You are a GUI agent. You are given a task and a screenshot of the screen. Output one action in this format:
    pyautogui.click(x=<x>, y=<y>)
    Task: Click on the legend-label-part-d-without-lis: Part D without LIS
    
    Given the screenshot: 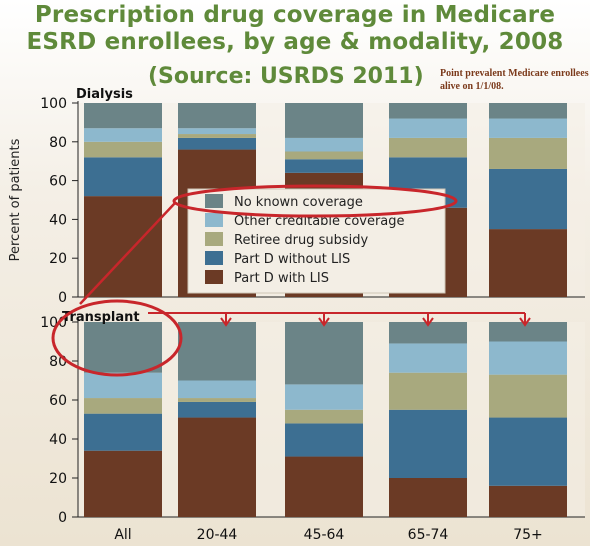 What is the action you would take?
    pyautogui.click(x=292, y=259)
    